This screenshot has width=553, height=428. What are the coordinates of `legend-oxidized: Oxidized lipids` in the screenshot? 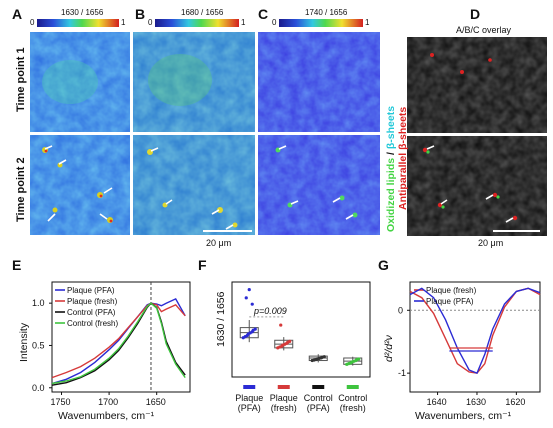 It's located at (391, 195).